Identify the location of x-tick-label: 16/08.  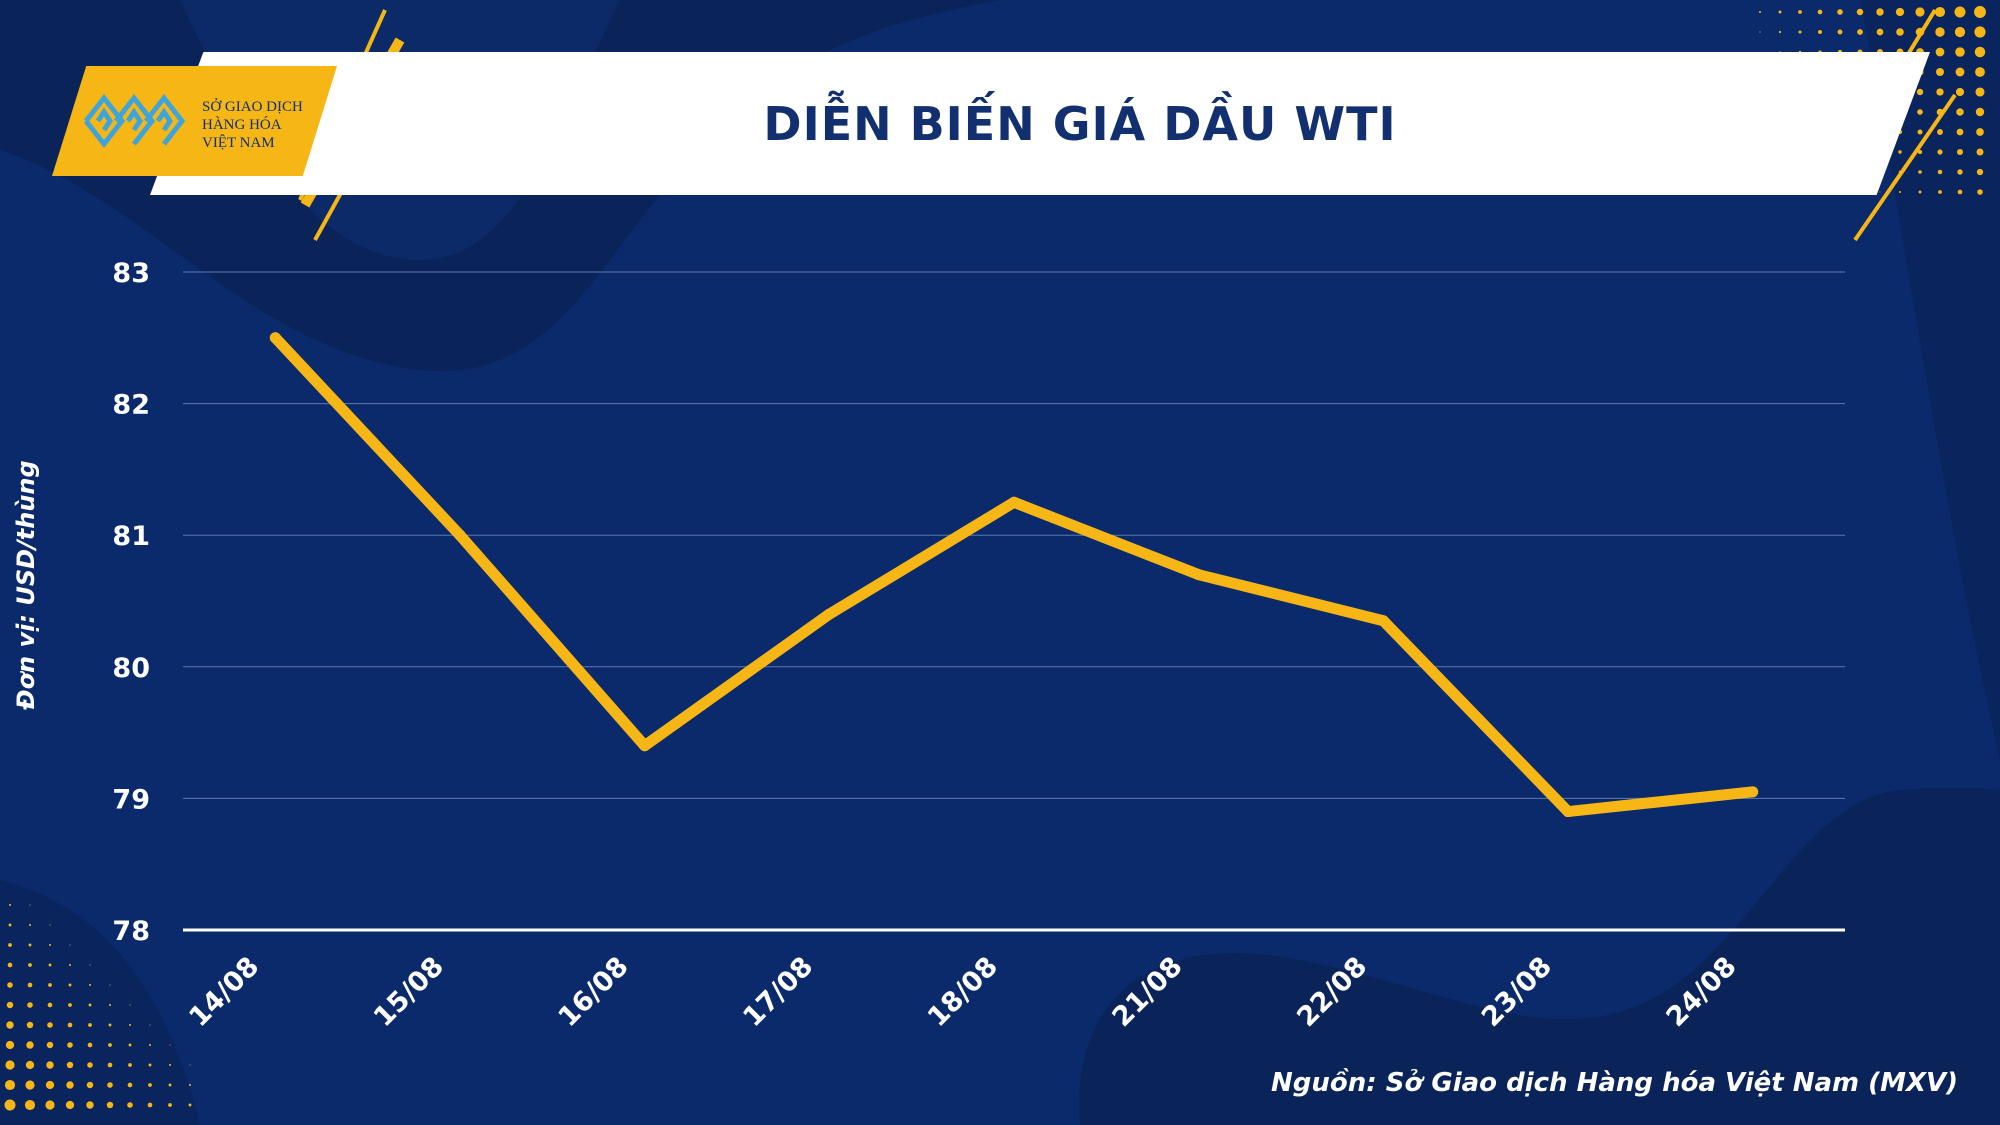
(594, 992).